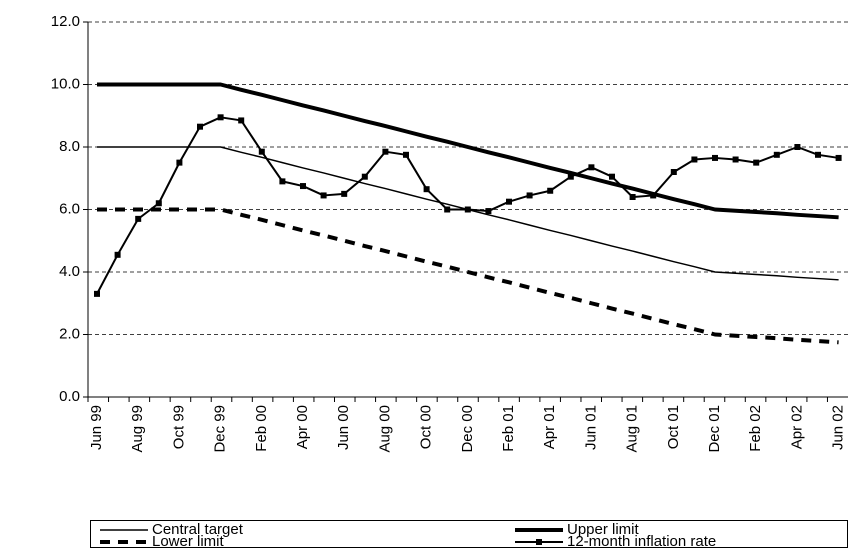 The width and height of the screenshot is (849, 548). What do you see at coordinates (641, 540) in the screenshot?
I see `legend-label: 12-month inflation rate` at bounding box center [641, 540].